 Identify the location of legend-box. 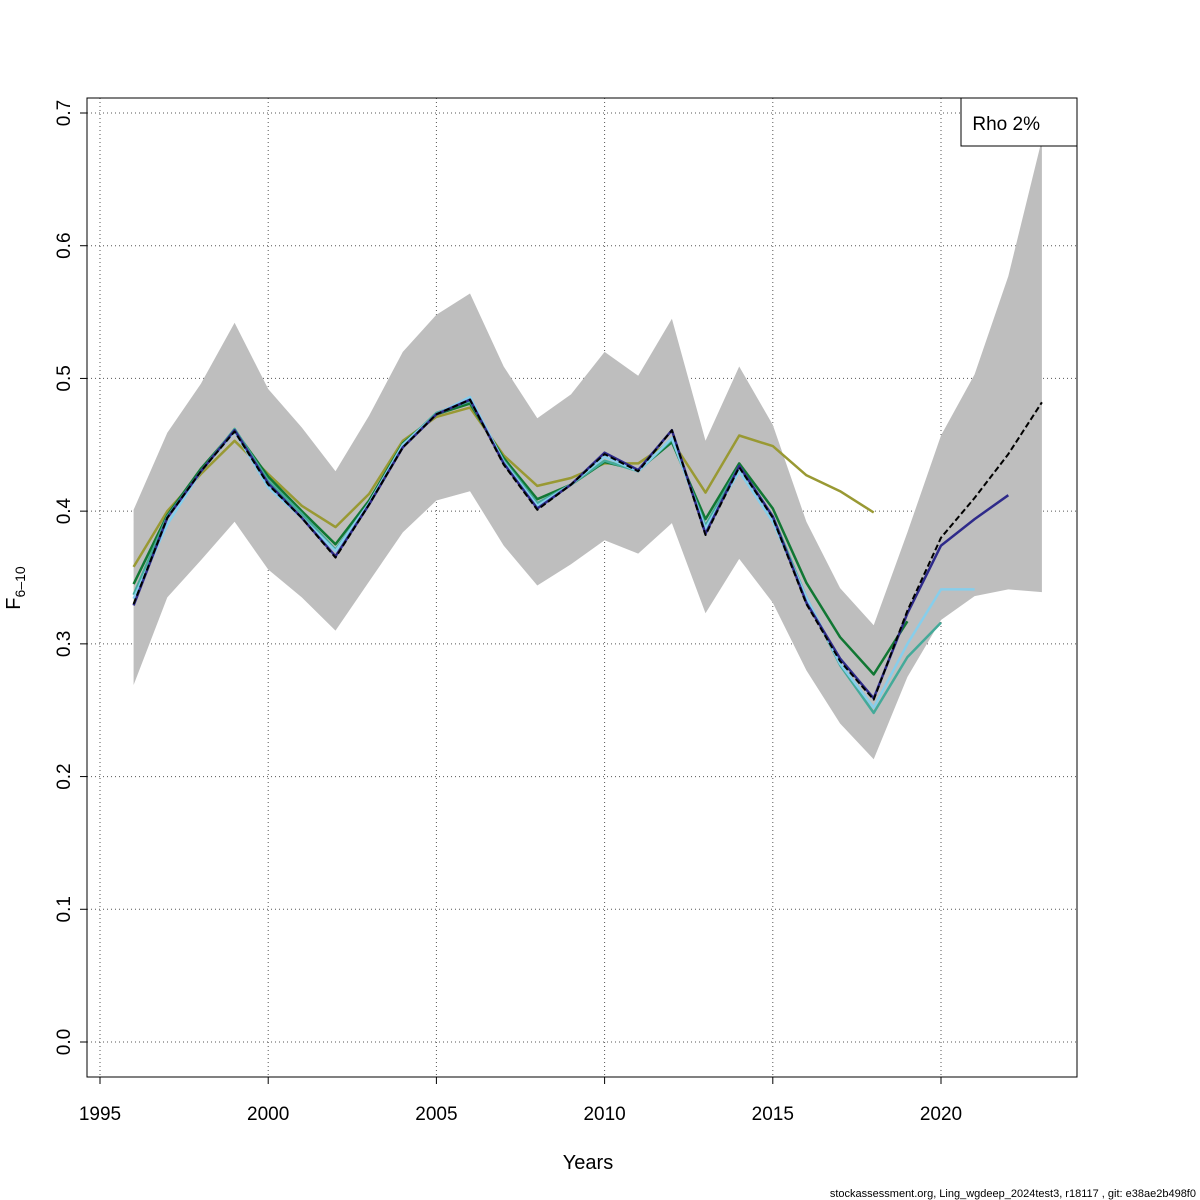
(1019, 122).